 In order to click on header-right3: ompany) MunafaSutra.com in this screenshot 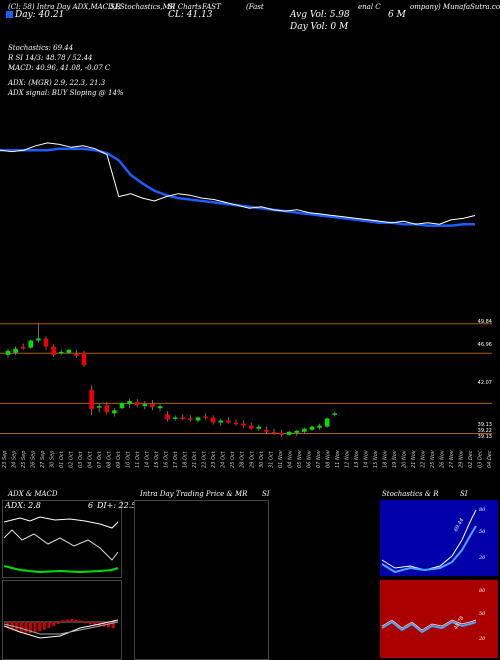, I will do `click(455, 7)`.